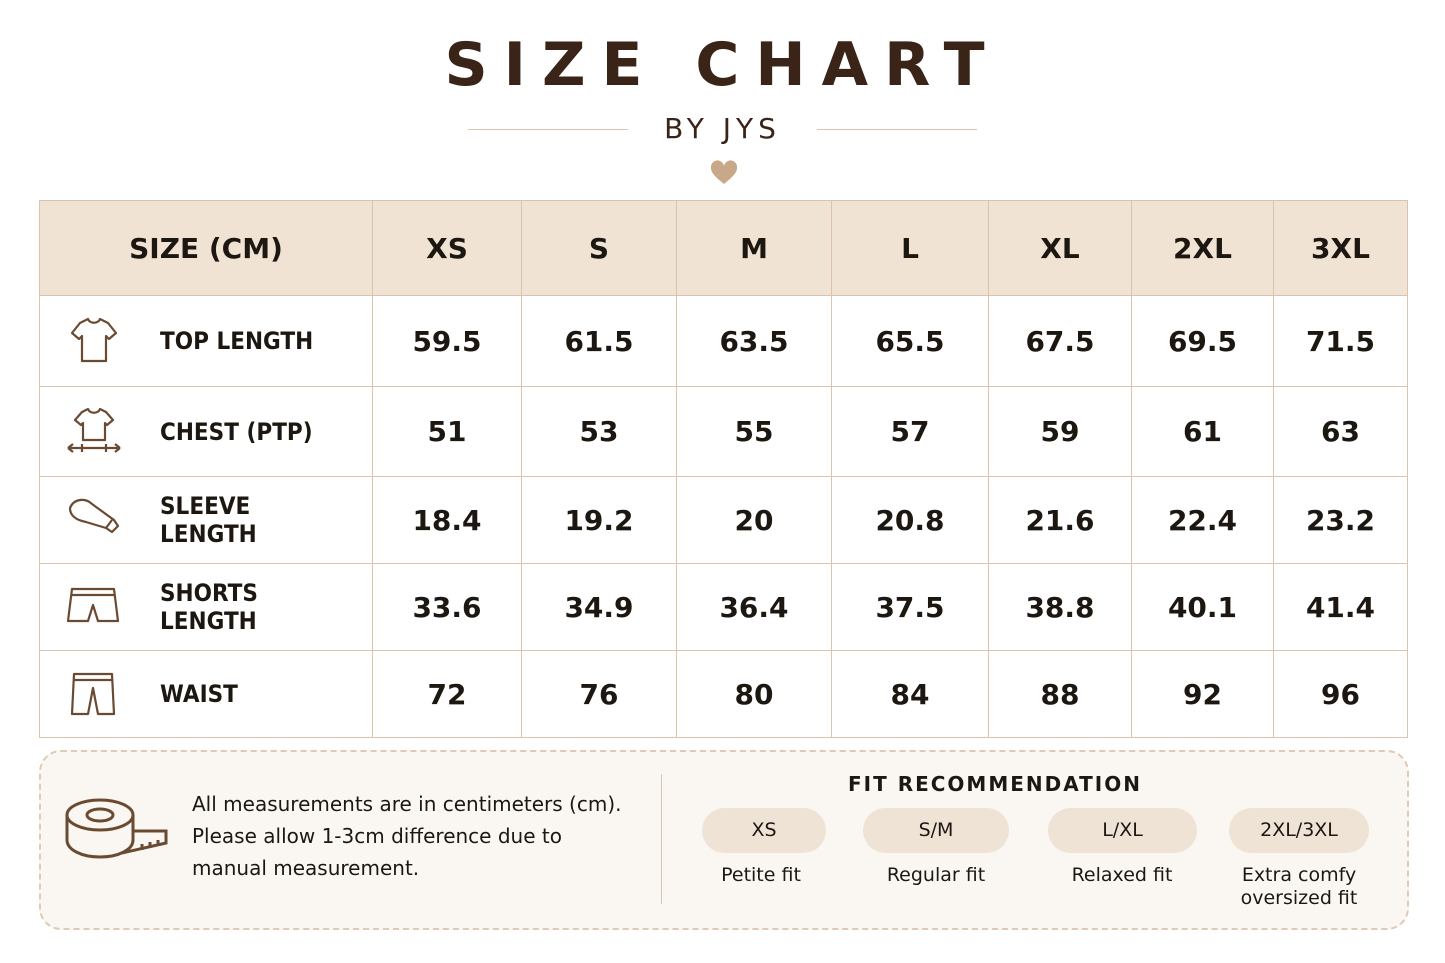  What do you see at coordinates (754, 520) in the screenshot?
I see `cell-value: 20` at bounding box center [754, 520].